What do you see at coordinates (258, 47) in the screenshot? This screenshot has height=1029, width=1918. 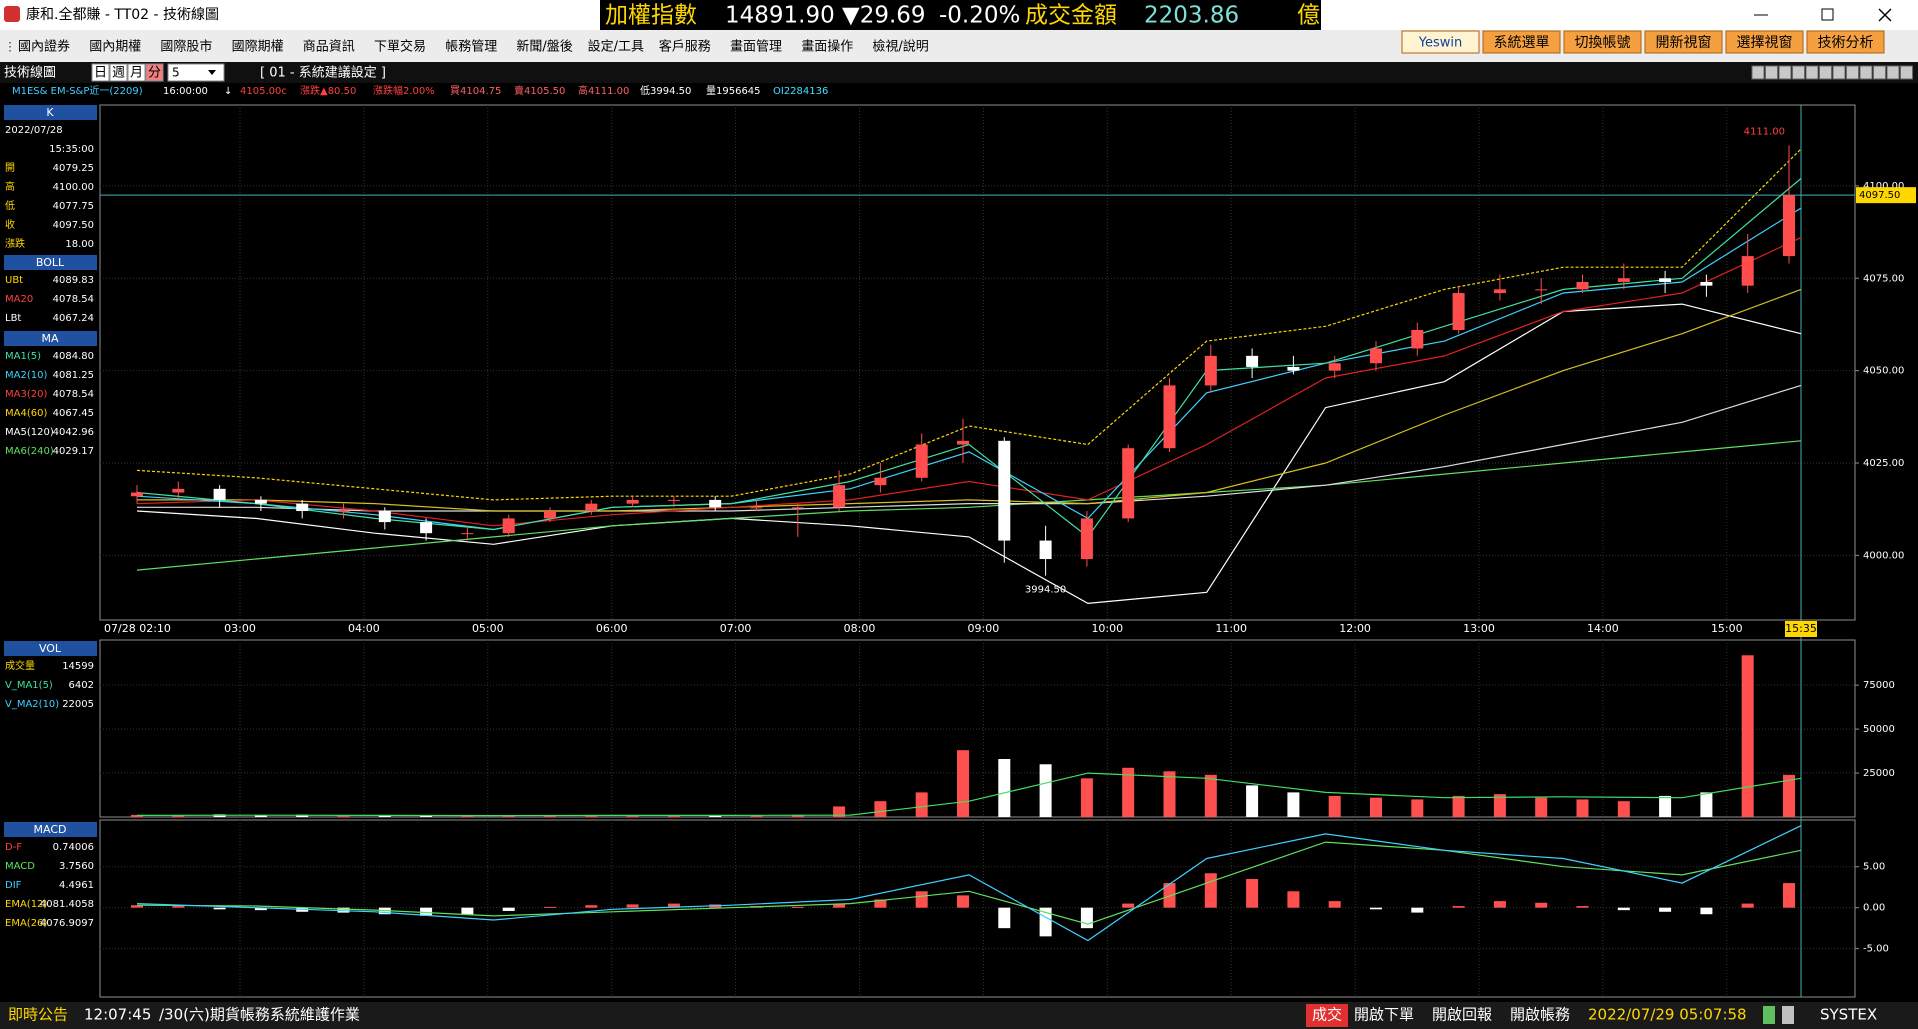 I see `menu-item: 國際期權` at bounding box center [258, 47].